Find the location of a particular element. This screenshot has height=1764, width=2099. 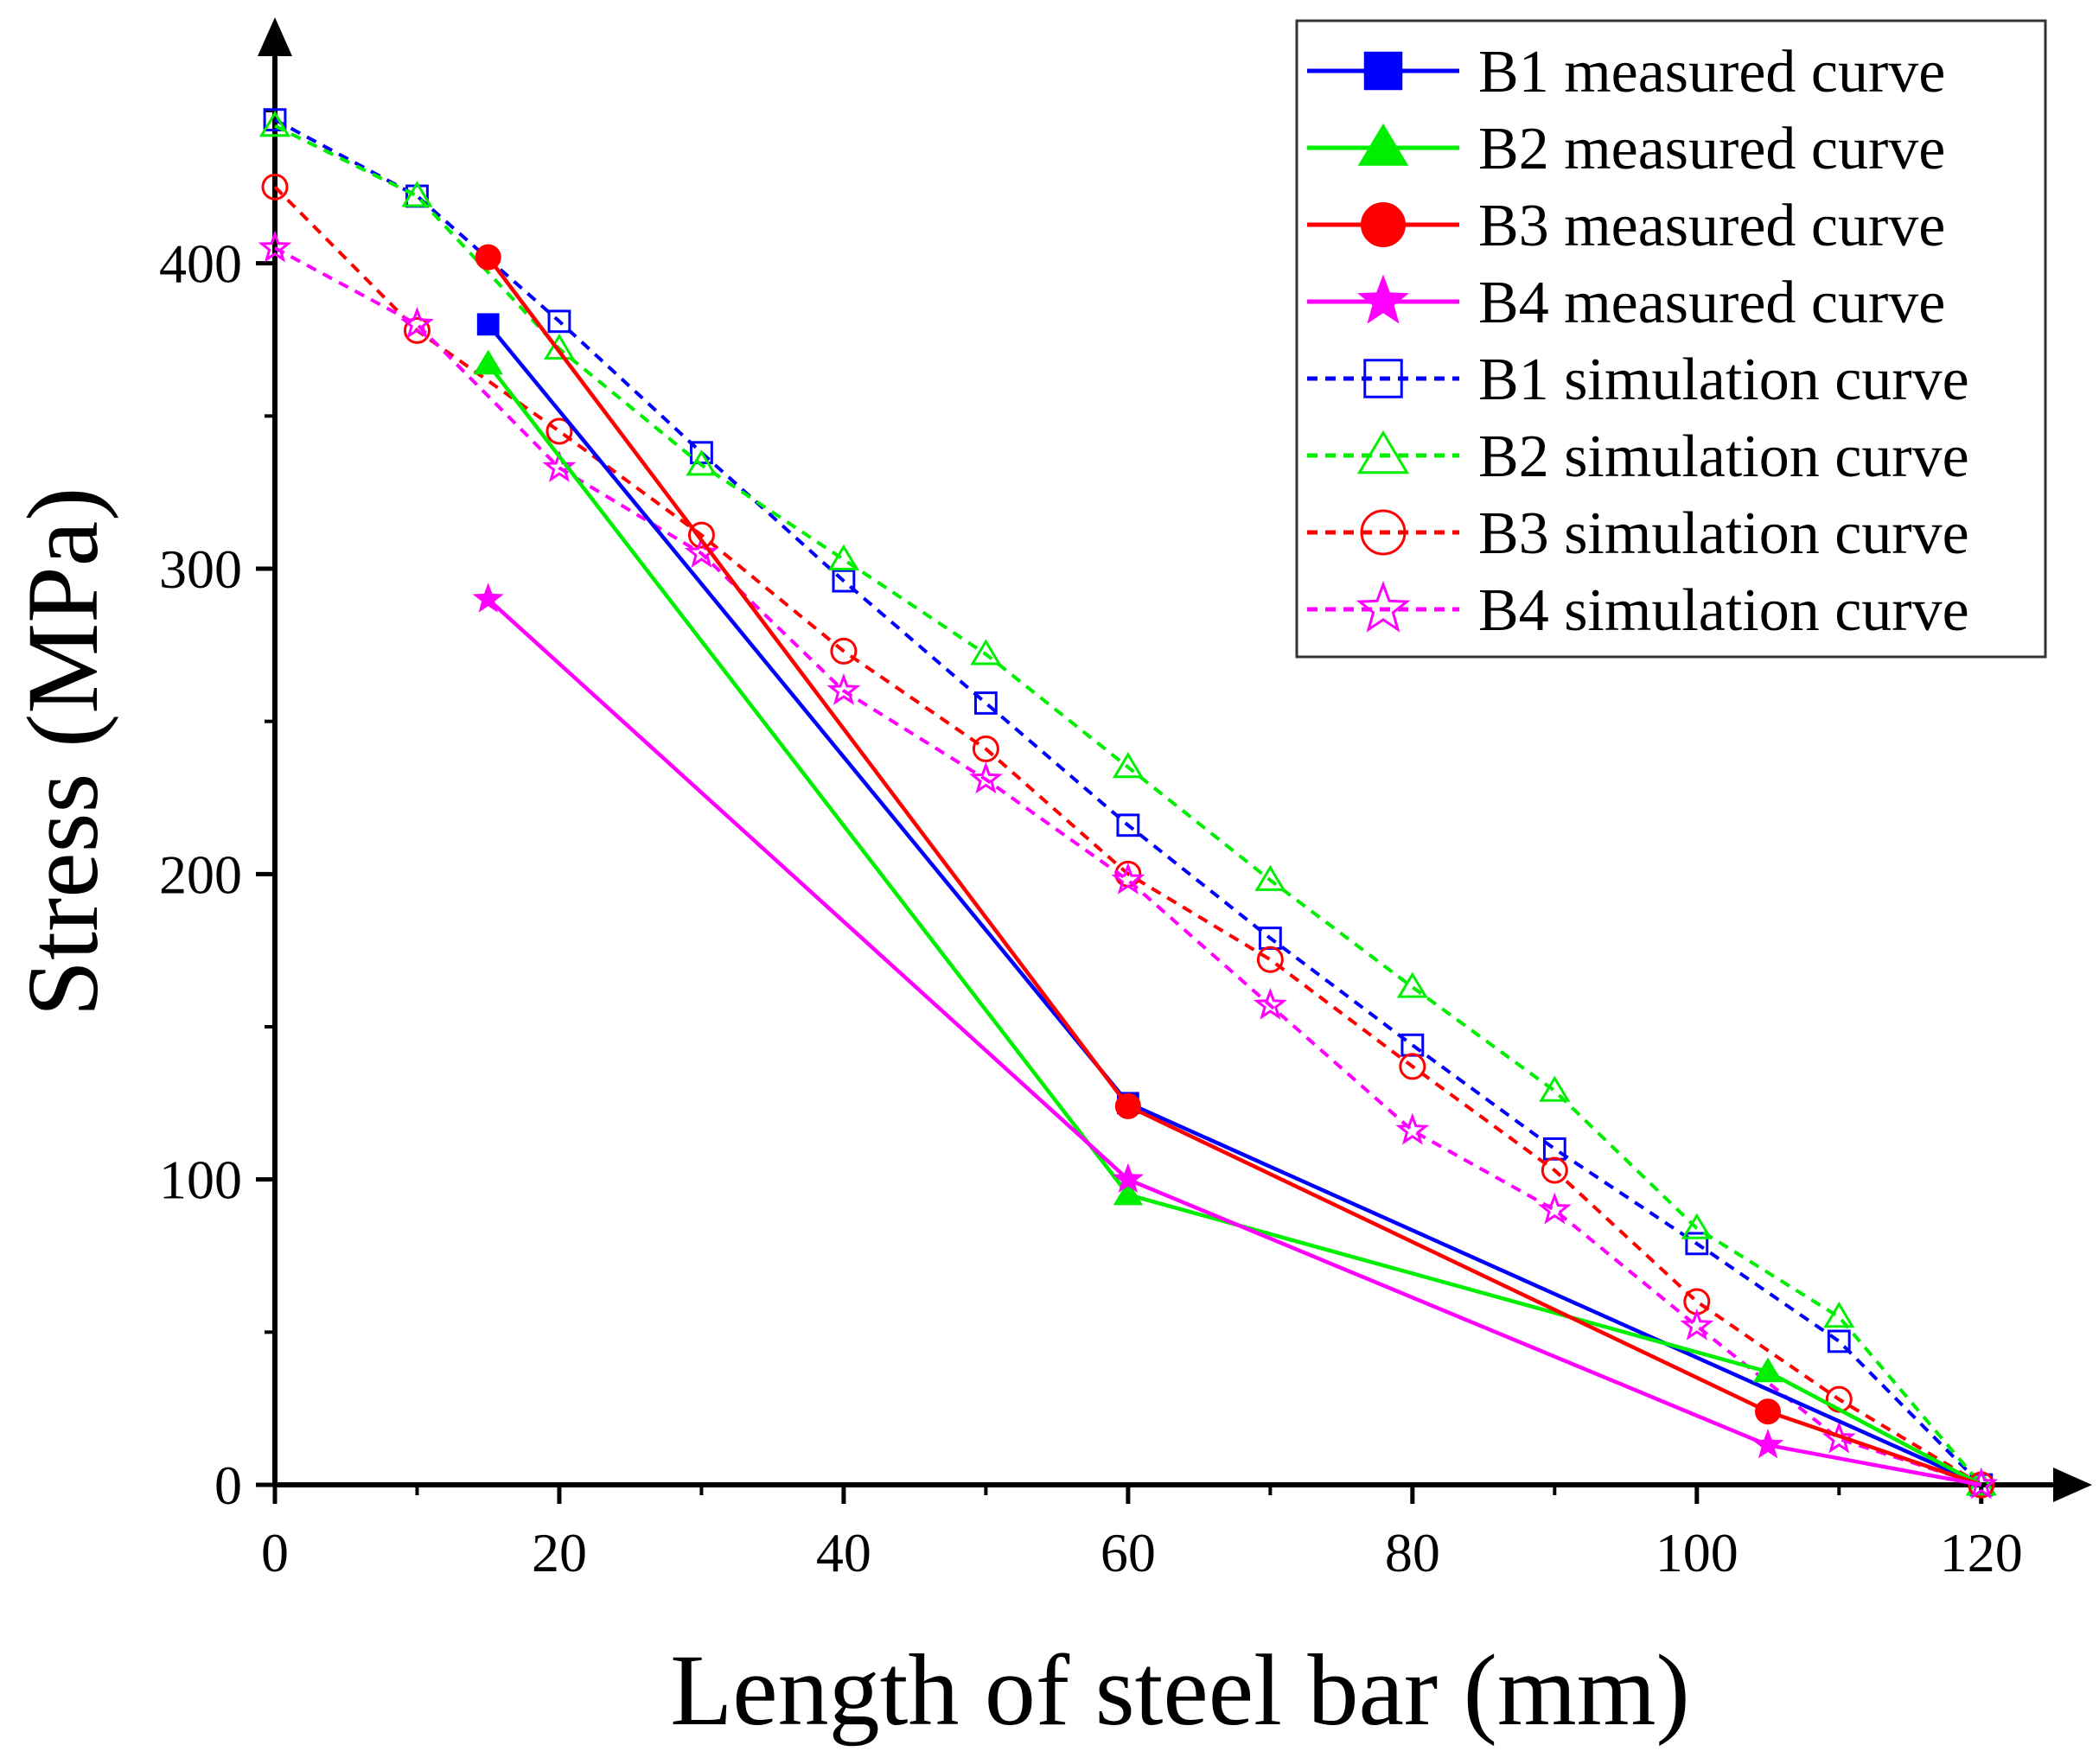

legend-label: B1 measured curve is located at coordinates (1712, 72).